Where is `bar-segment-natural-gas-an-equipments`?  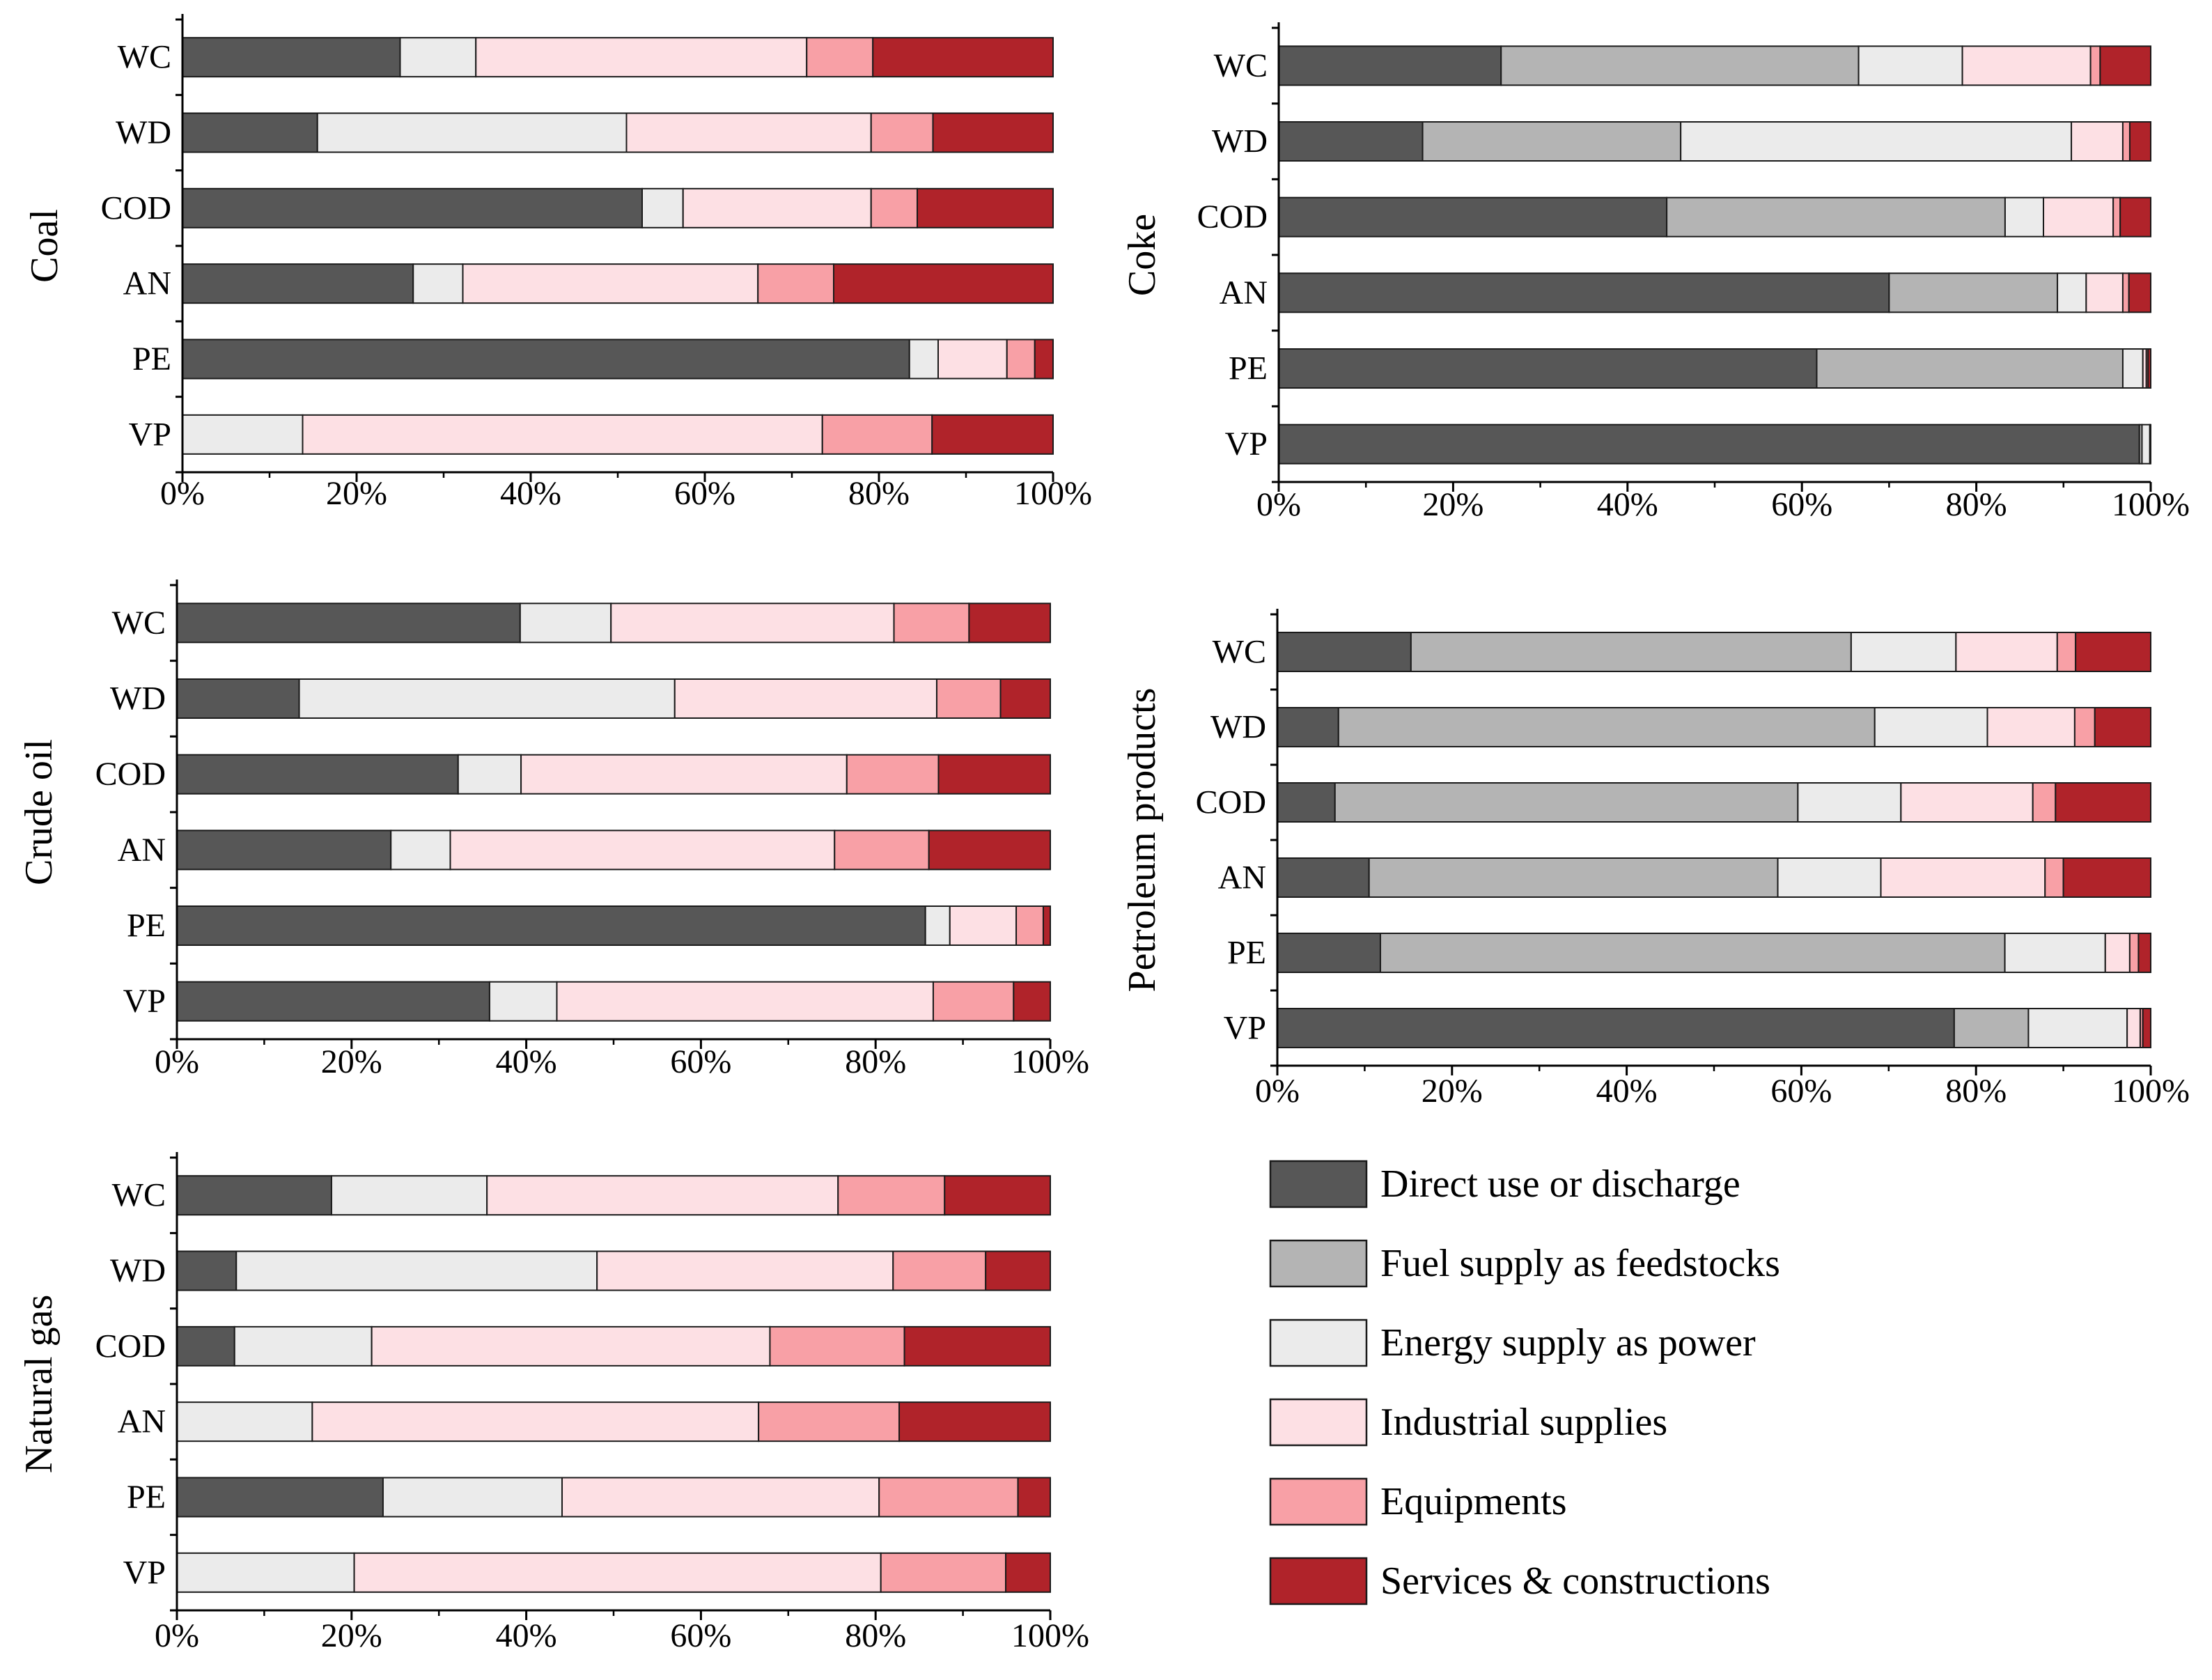
bar-segment-natural-gas-an-equipments is located at coordinates (829, 1422).